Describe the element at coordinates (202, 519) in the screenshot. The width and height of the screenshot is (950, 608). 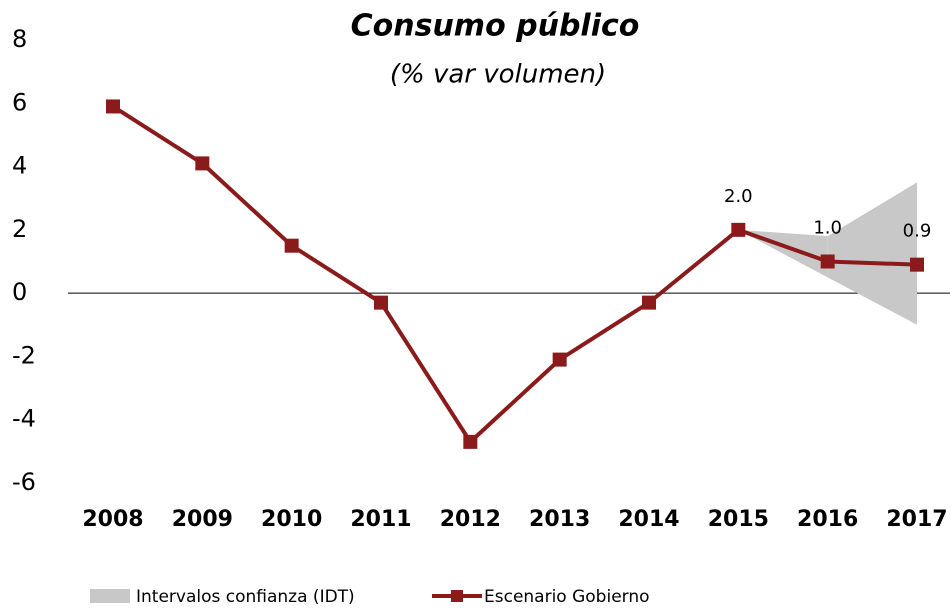
I see `x-tick-label: 2009` at that location.